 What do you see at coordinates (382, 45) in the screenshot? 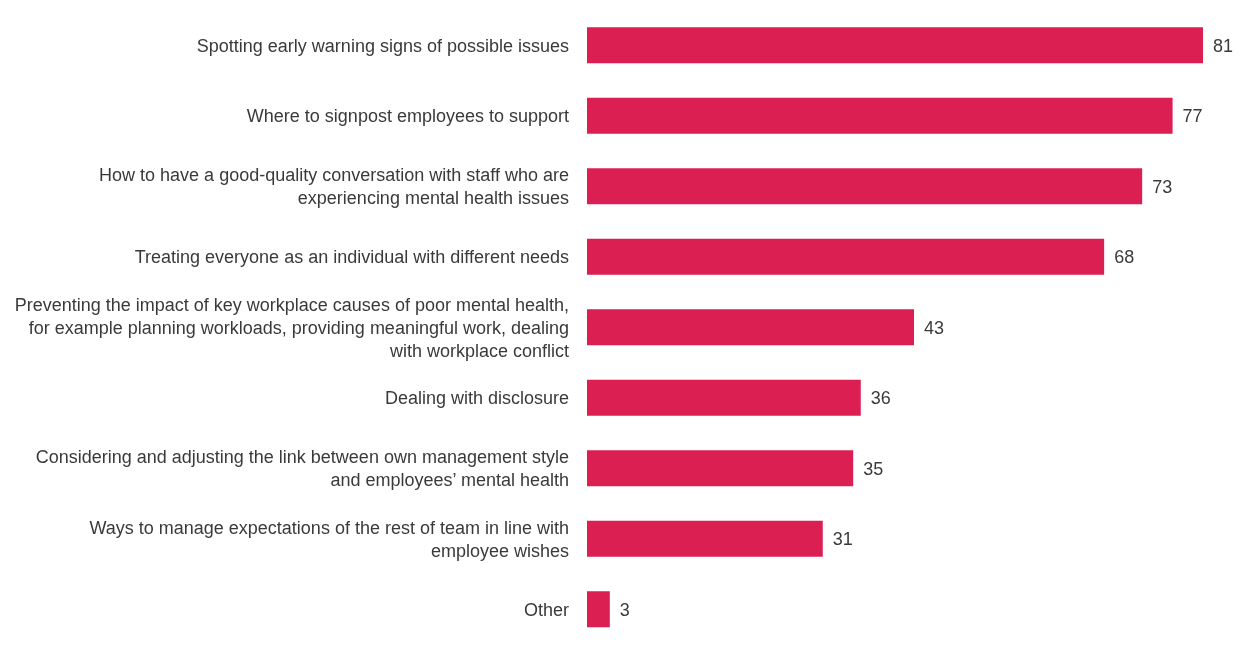
I see `y-tick-label: Spotting early warning signs of possible issues` at bounding box center [382, 45].